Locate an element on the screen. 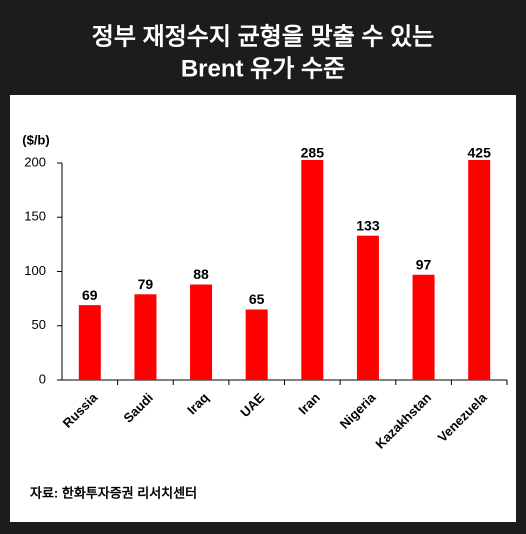  data-label: 133 is located at coordinates (368, 225).